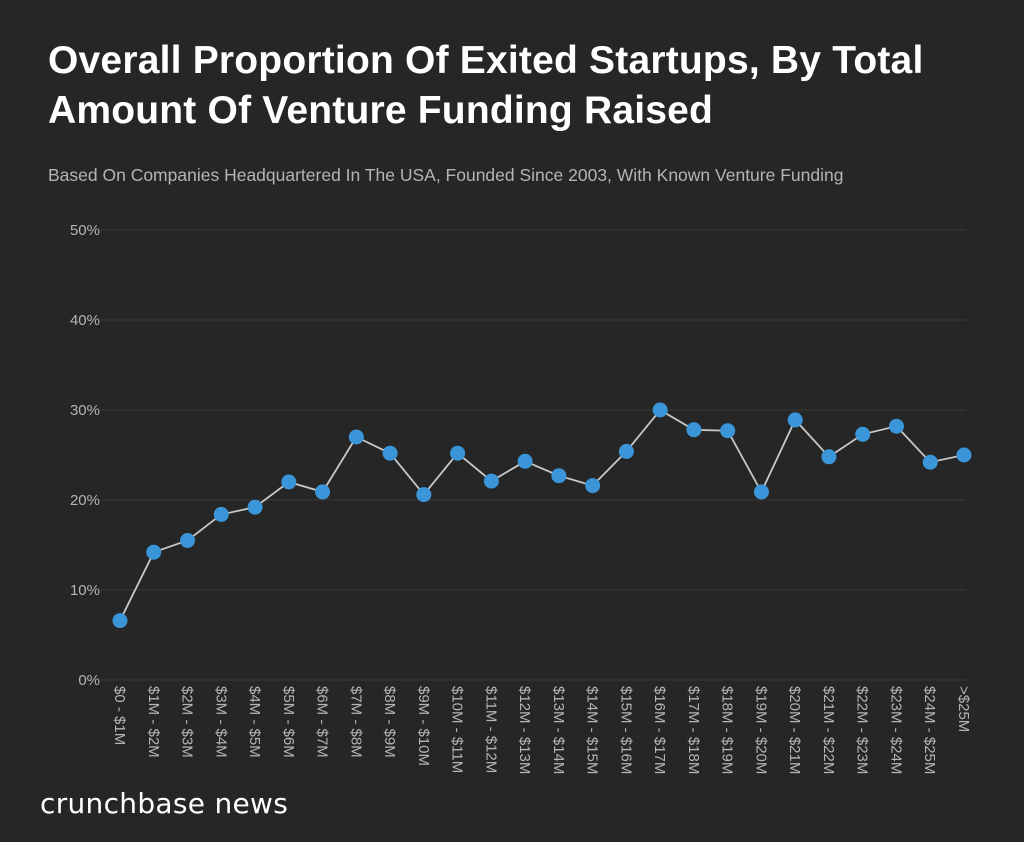  What do you see at coordinates (153, 722) in the screenshot?
I see `x-tick-label: $1M - $2M` at bounding box center [153, 722].